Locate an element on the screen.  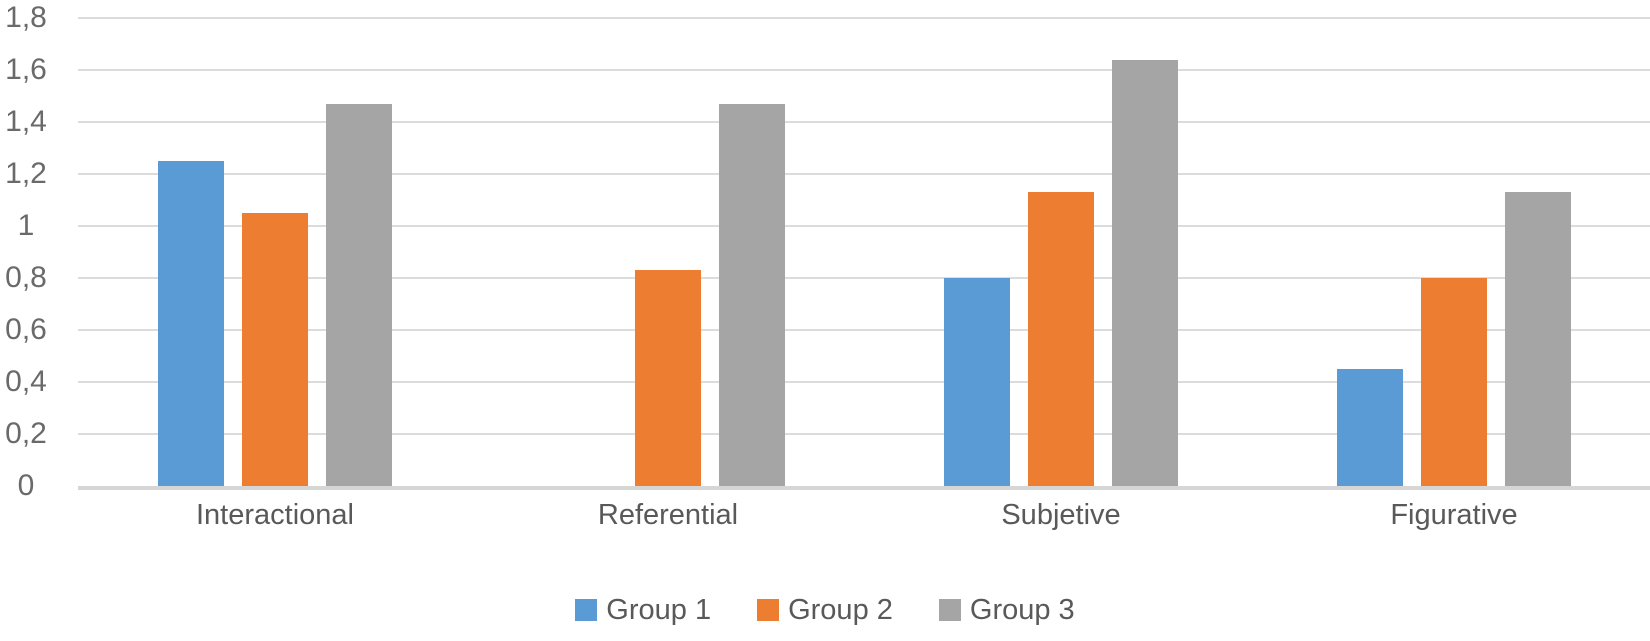
bar-group-2-interactional is located at coordinates (275, 349).